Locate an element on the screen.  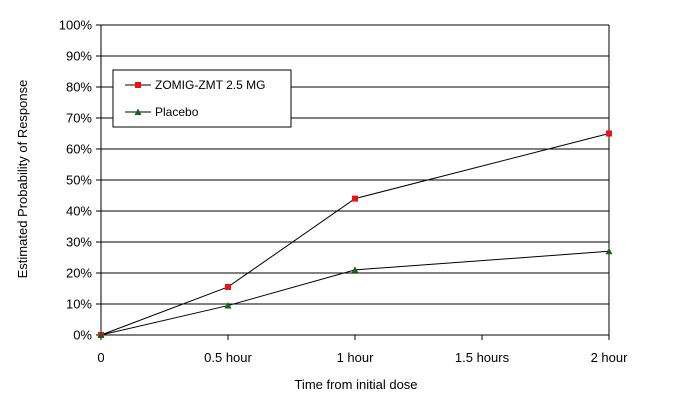
x-axis-tick-labels: 0 0.5 hour 1 hour 1.5 hours 2 hour is located at coordinates (362, 350).